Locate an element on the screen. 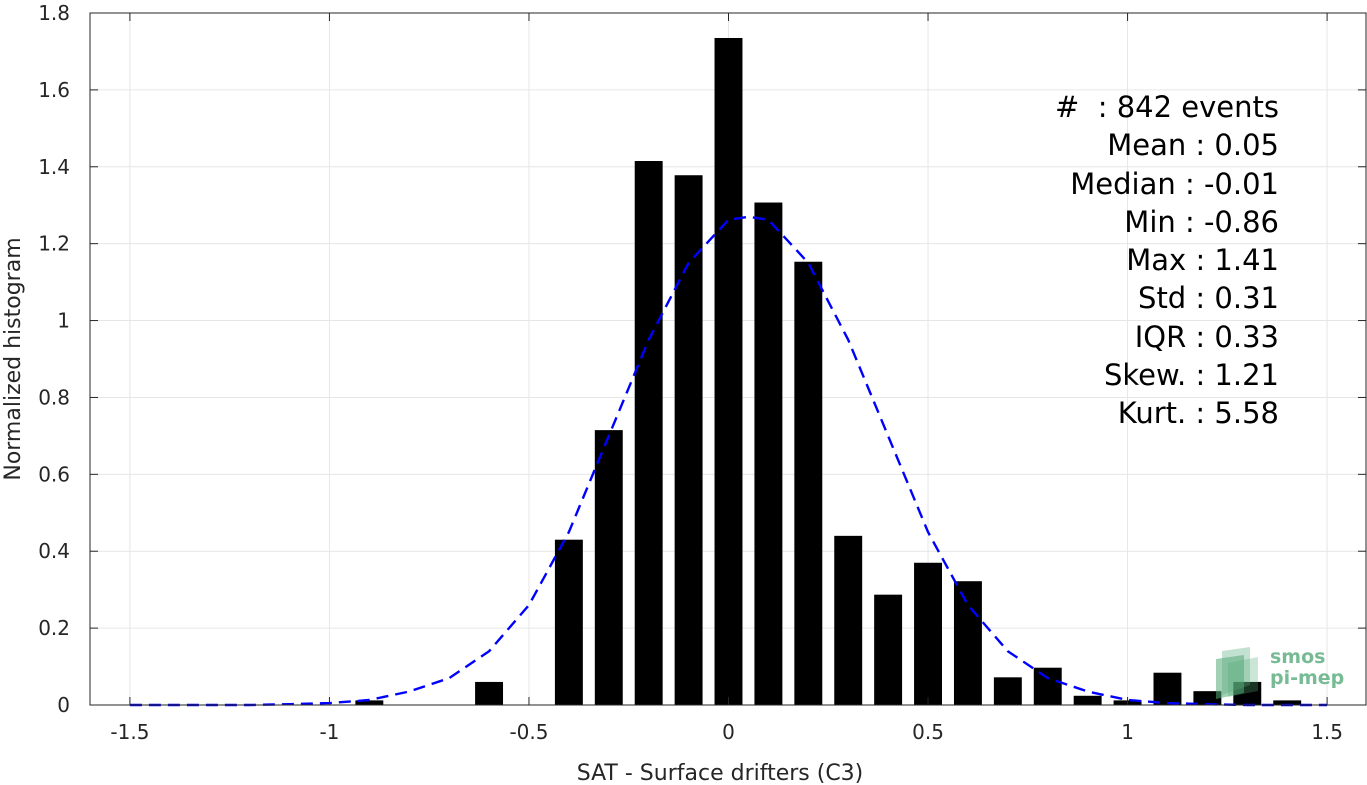  y-tick-label: 0 is located at coordinates (63, 705).